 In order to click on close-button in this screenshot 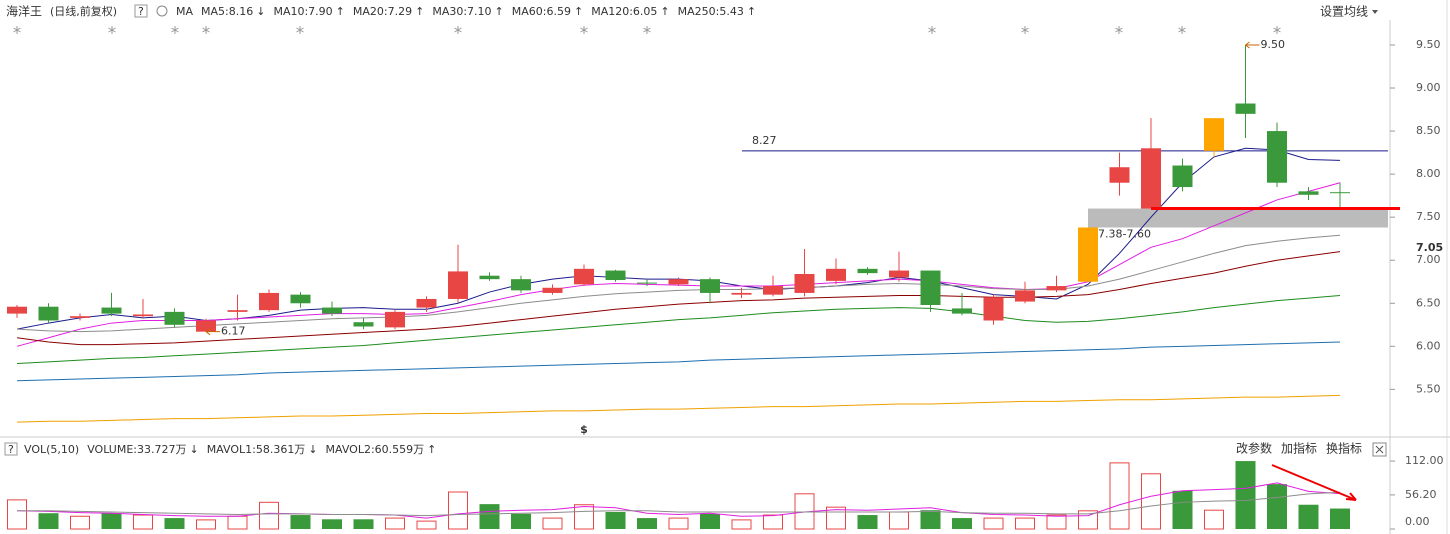, I will do `click(1379, 449)`.